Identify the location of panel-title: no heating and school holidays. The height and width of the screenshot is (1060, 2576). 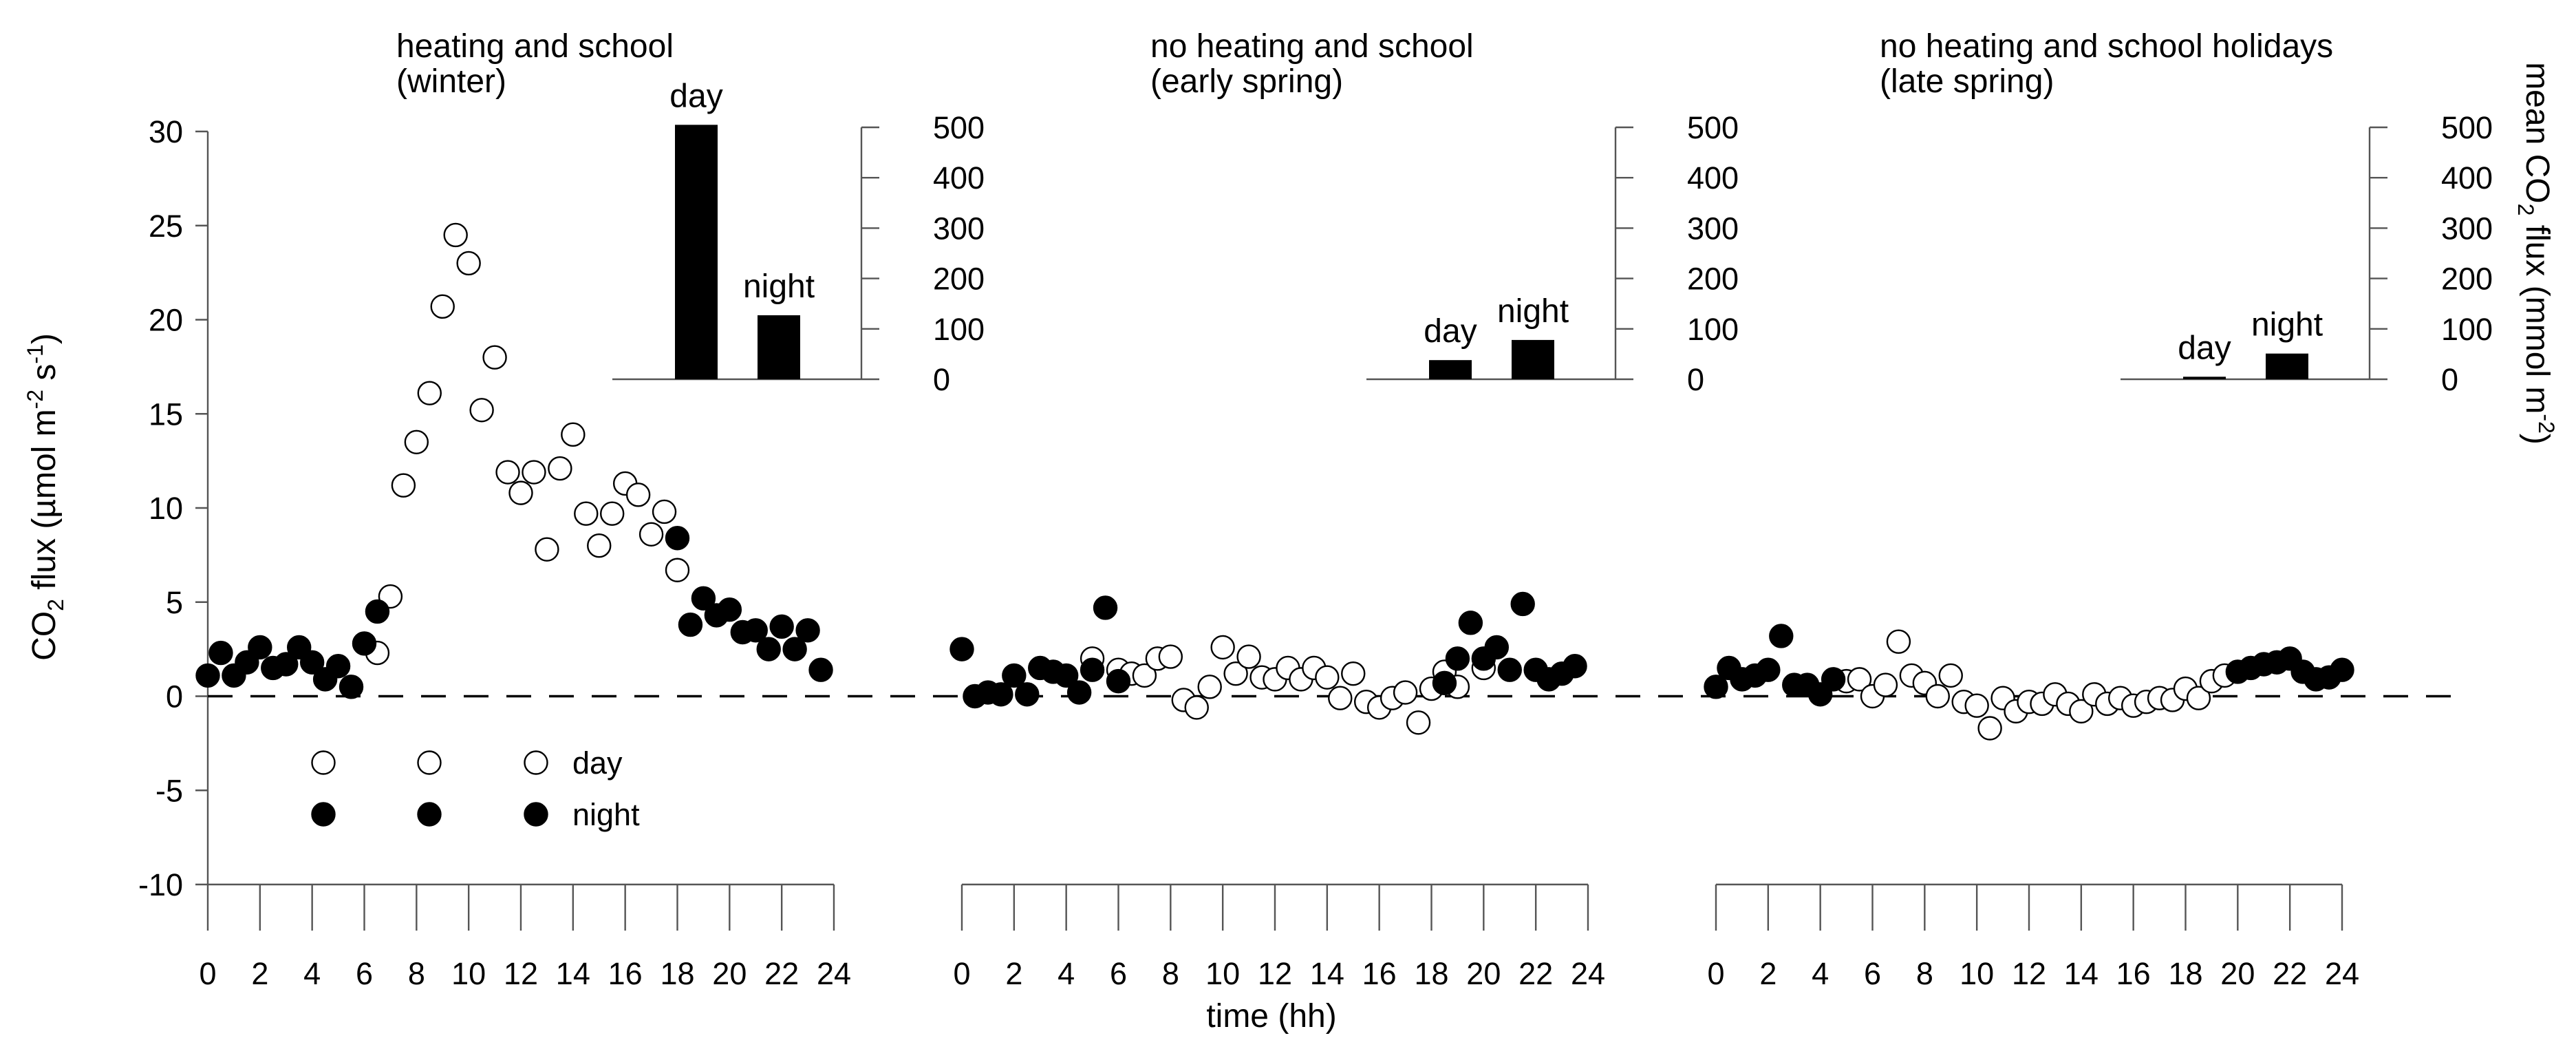
(2106, 46).